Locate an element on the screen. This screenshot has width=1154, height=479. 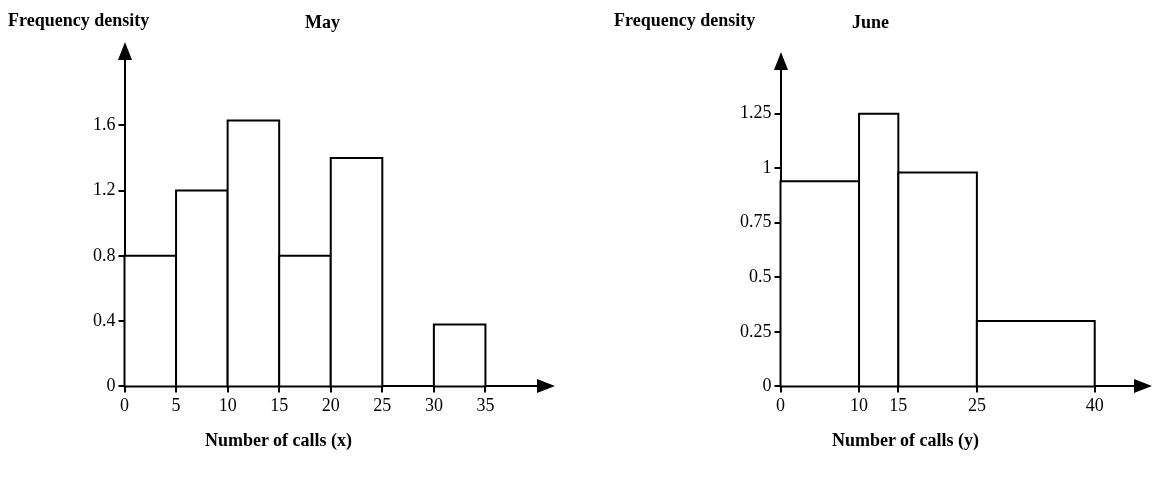
y-tick-label: 1.6 is located at coordinates (104, 124).